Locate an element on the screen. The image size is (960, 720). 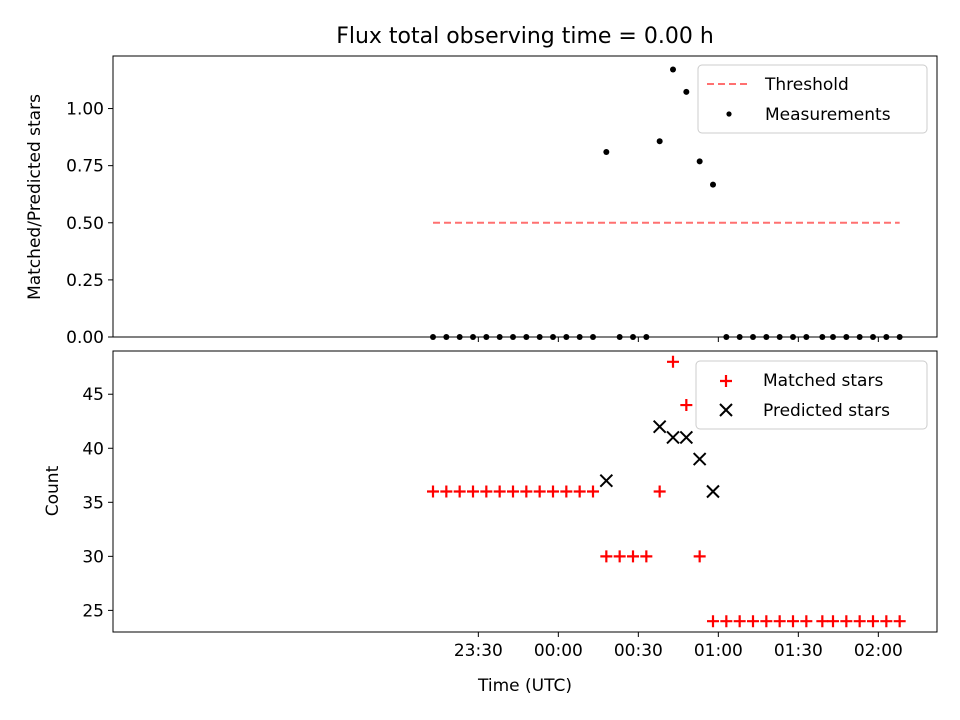
x-axis-label: Time (UTC) is located at coordinates (524, 686).